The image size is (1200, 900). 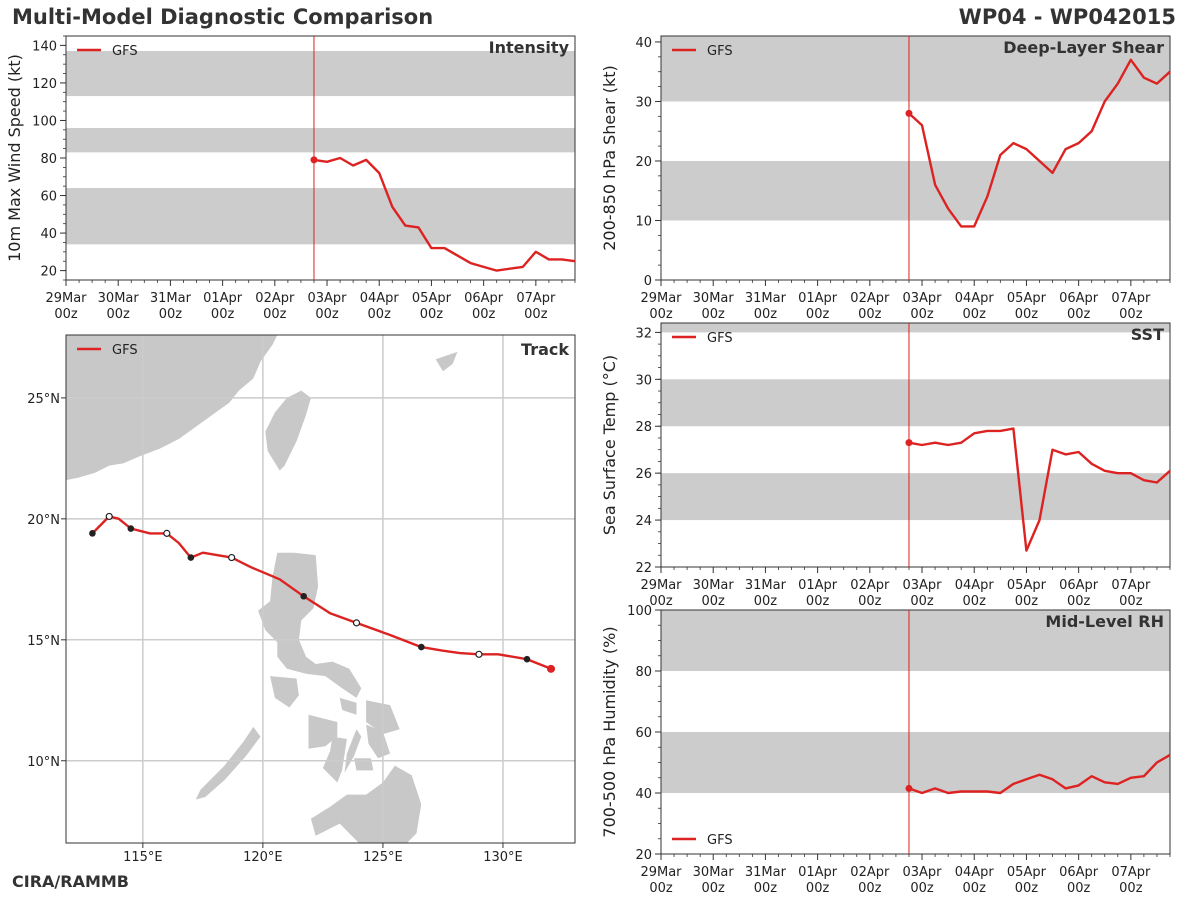 I want to click on rh-title: Mid-Level RH, so click(x=1104, y=621).